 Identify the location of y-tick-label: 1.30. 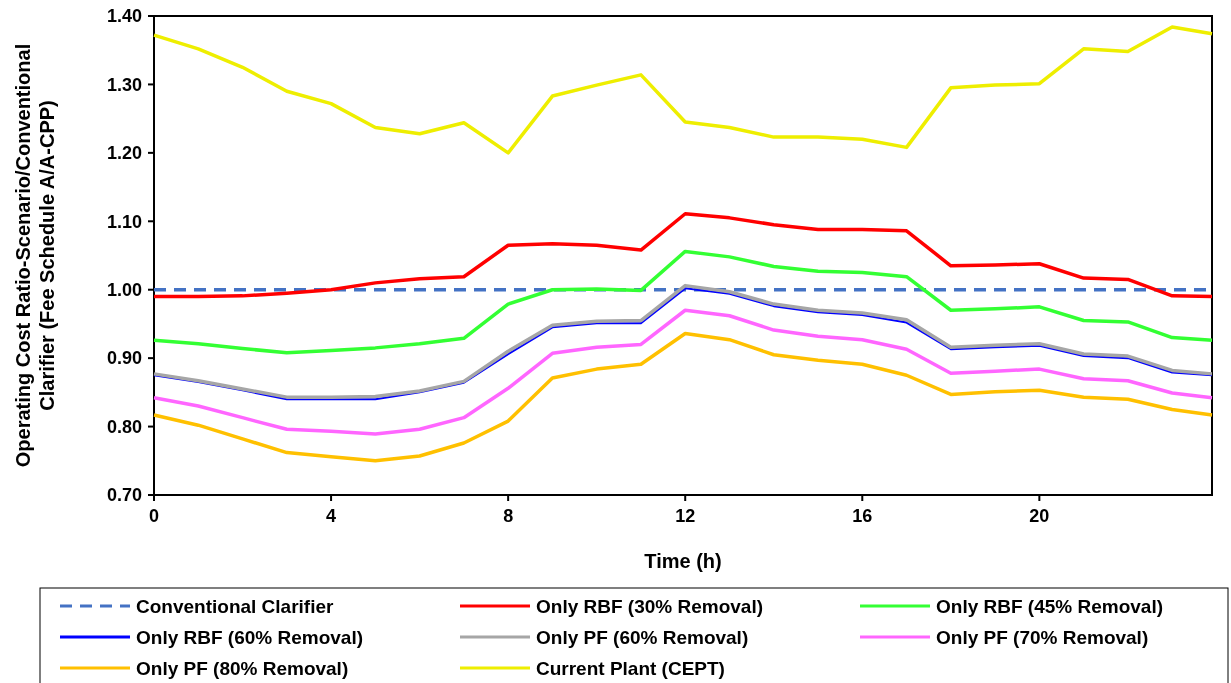
(124, 84).